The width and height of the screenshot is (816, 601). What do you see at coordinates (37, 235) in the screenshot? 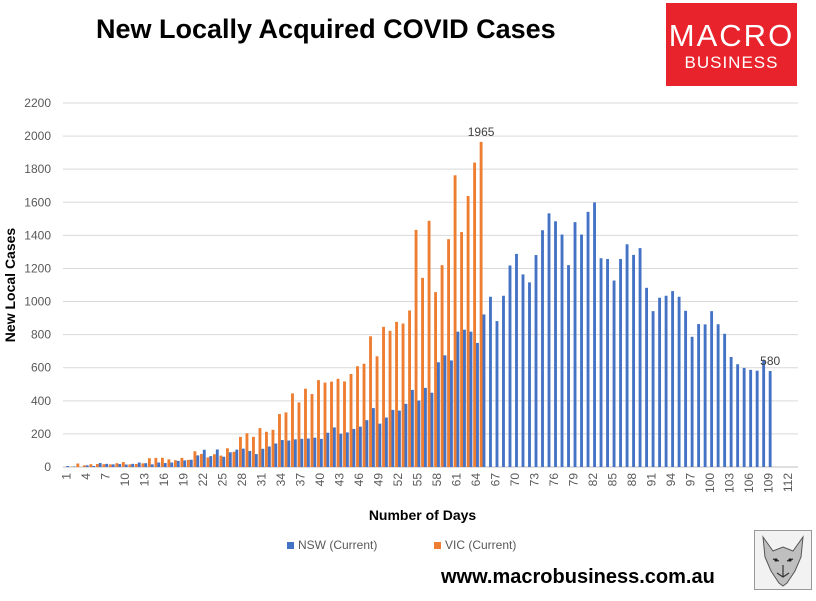
I see `y-tick-label-1400: 1400` at bounding box center [37, 235].